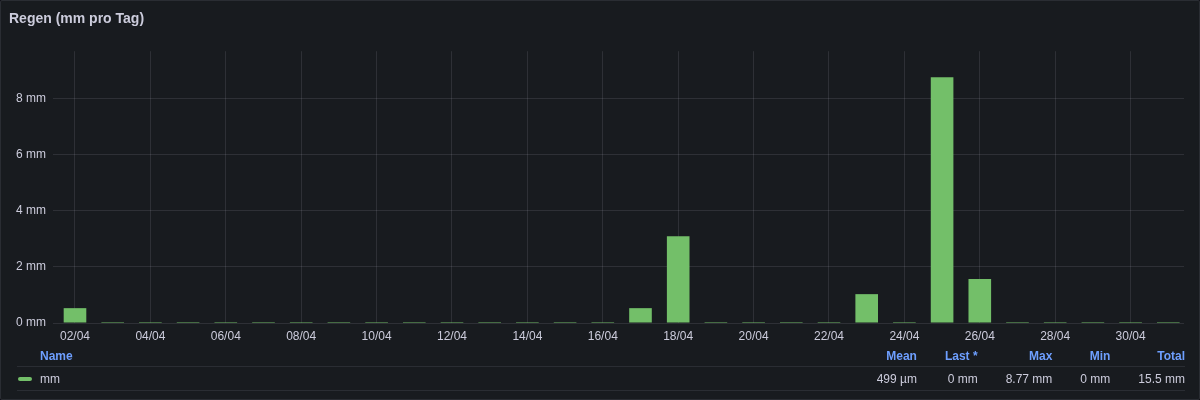 This screenshot has width=1200, height=400. Describe the element at coordinates (31, 154) in the screenshot. I see `y-tick-label: 6 mm` at that location.